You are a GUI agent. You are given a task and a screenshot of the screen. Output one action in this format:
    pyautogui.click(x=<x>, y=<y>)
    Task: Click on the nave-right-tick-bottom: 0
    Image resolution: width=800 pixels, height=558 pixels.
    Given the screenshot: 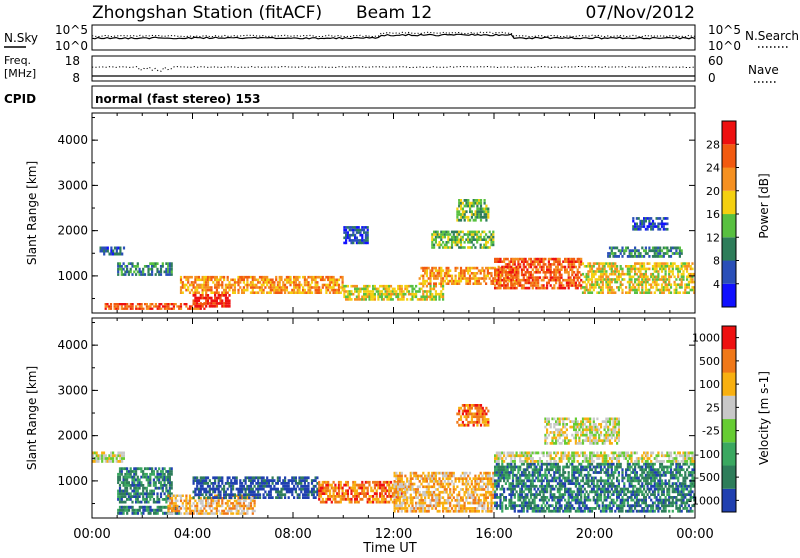 What is the action you would take?
    pyautogui.click(x=712, y=78)
    